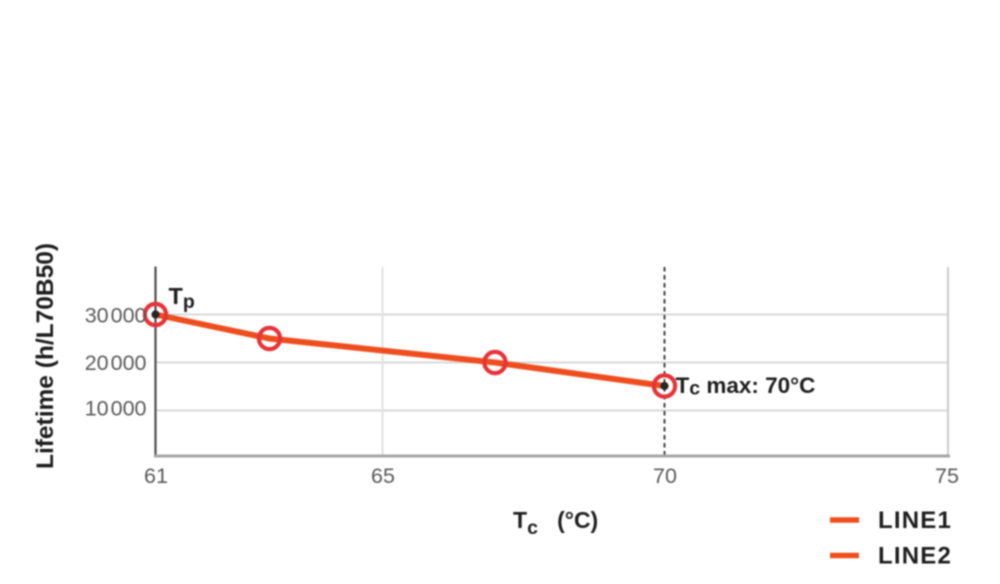  What do you see at coordinates (915, 556) in the screenshot?
I see `svg-text: LINE2` at bounding box center [915, 556].